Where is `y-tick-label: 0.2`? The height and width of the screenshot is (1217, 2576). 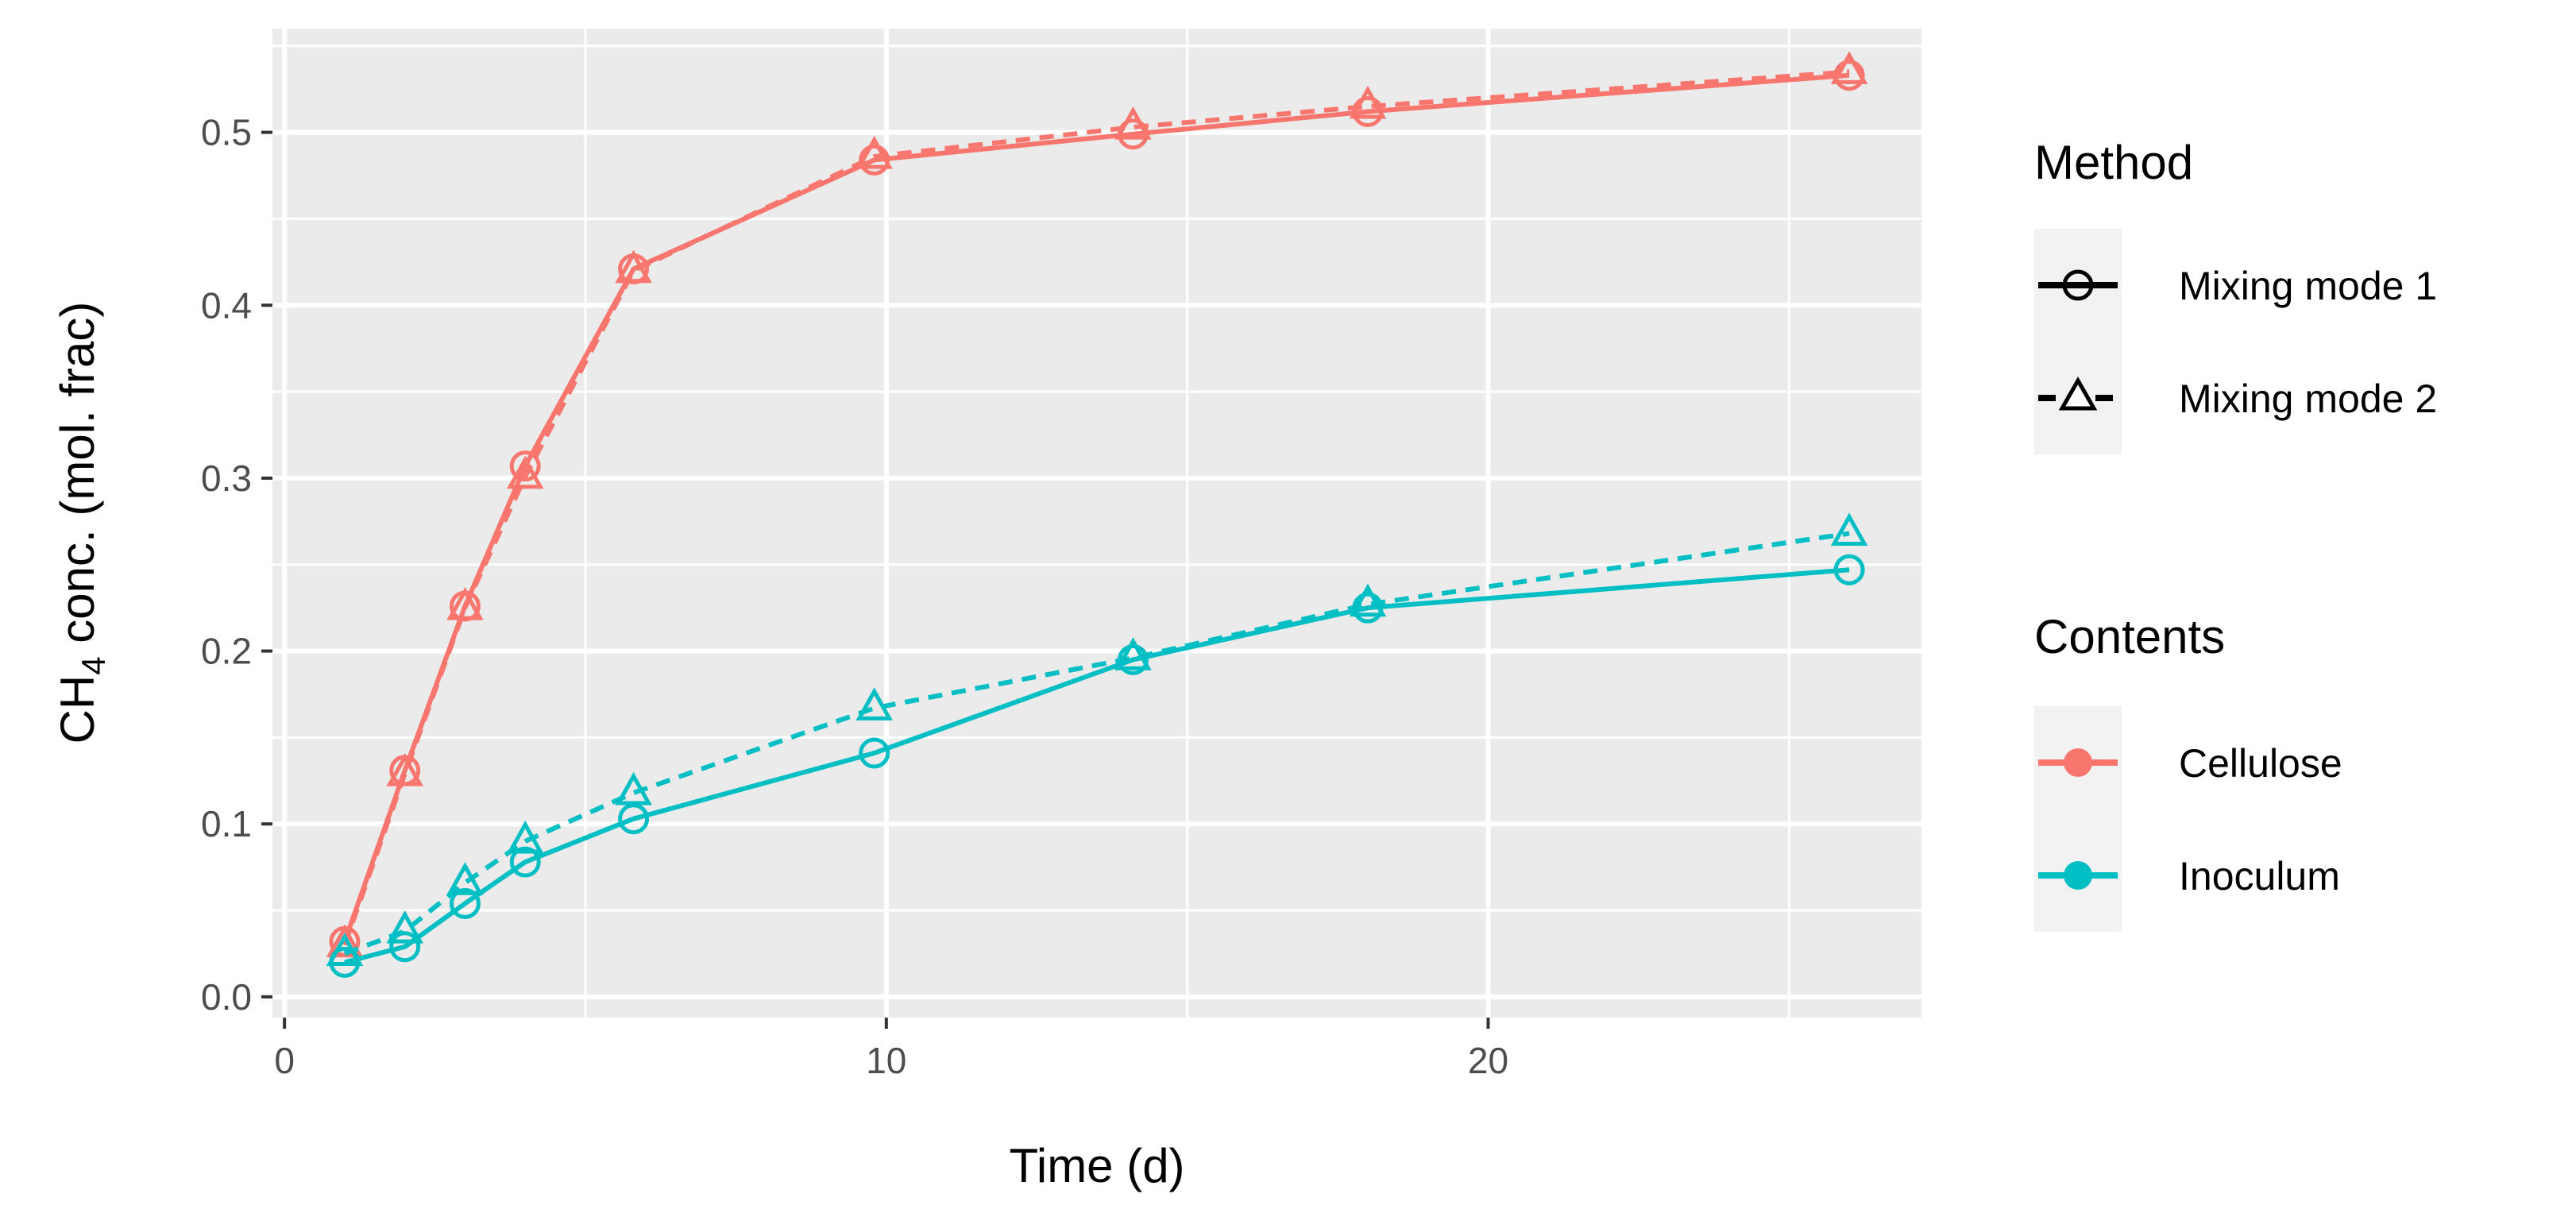 y-tick-label: 0.2 is located at coordinates (227, 651).